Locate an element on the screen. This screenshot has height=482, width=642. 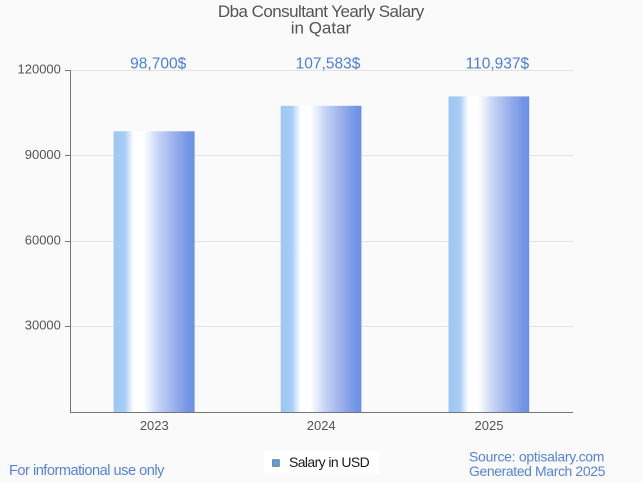
svg-text: 120000 is located at coordinates (39, 69).